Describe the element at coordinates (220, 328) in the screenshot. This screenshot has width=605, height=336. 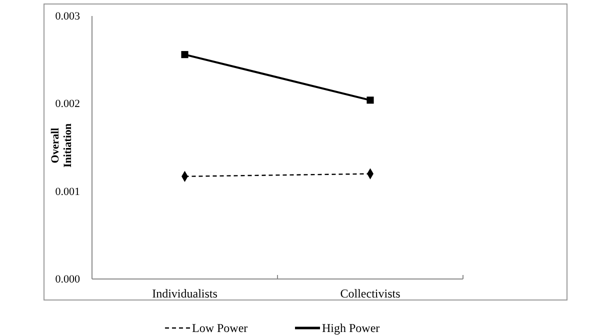
I see `legend-label: Low Power` at that location.